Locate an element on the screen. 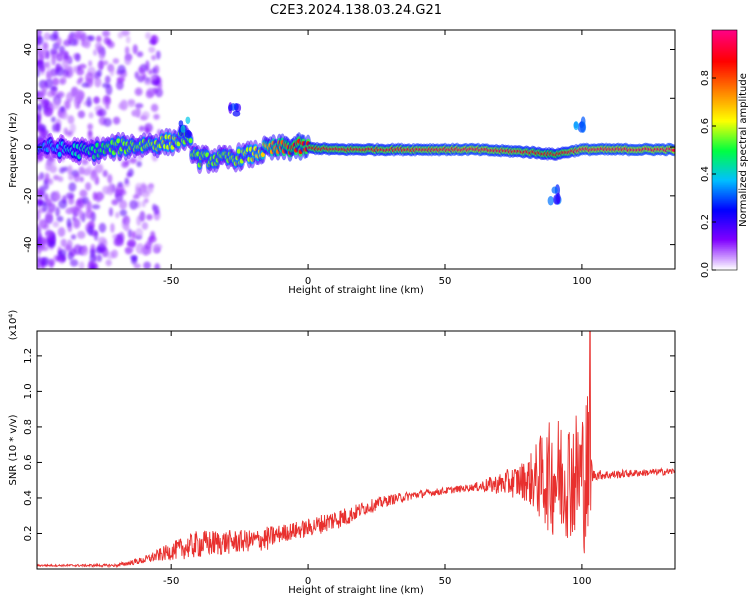 This screenshot has width=750, height=600. colorbar-gradient is located at coordinates (724, 150).